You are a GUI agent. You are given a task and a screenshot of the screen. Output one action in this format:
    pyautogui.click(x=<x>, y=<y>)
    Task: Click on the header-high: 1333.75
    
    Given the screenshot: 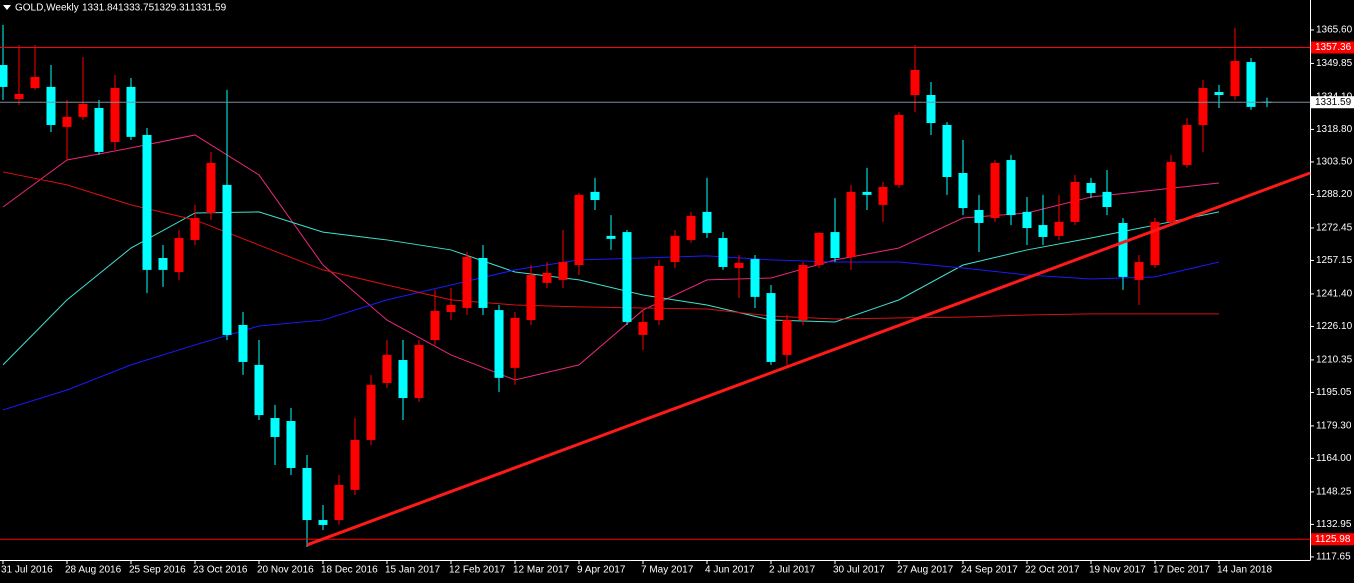 What is the action you would take?
    pyautogui.click(x=136, y=8)
    